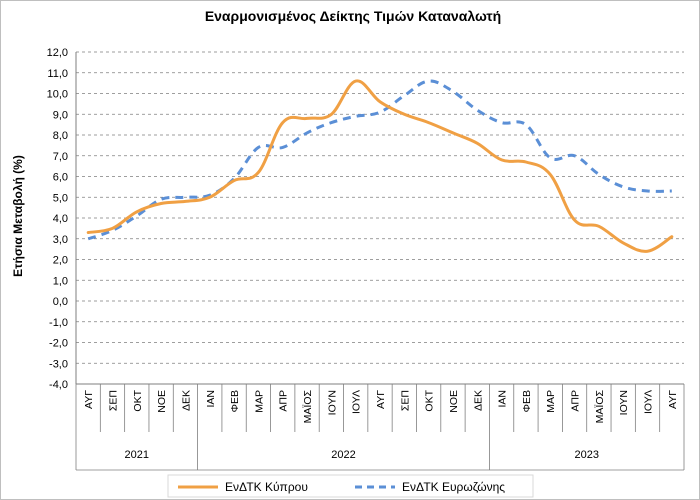  Describe the element at coordinates (60, 178) in the screenshot. I see `y-tick-label: 6,0` at that location.